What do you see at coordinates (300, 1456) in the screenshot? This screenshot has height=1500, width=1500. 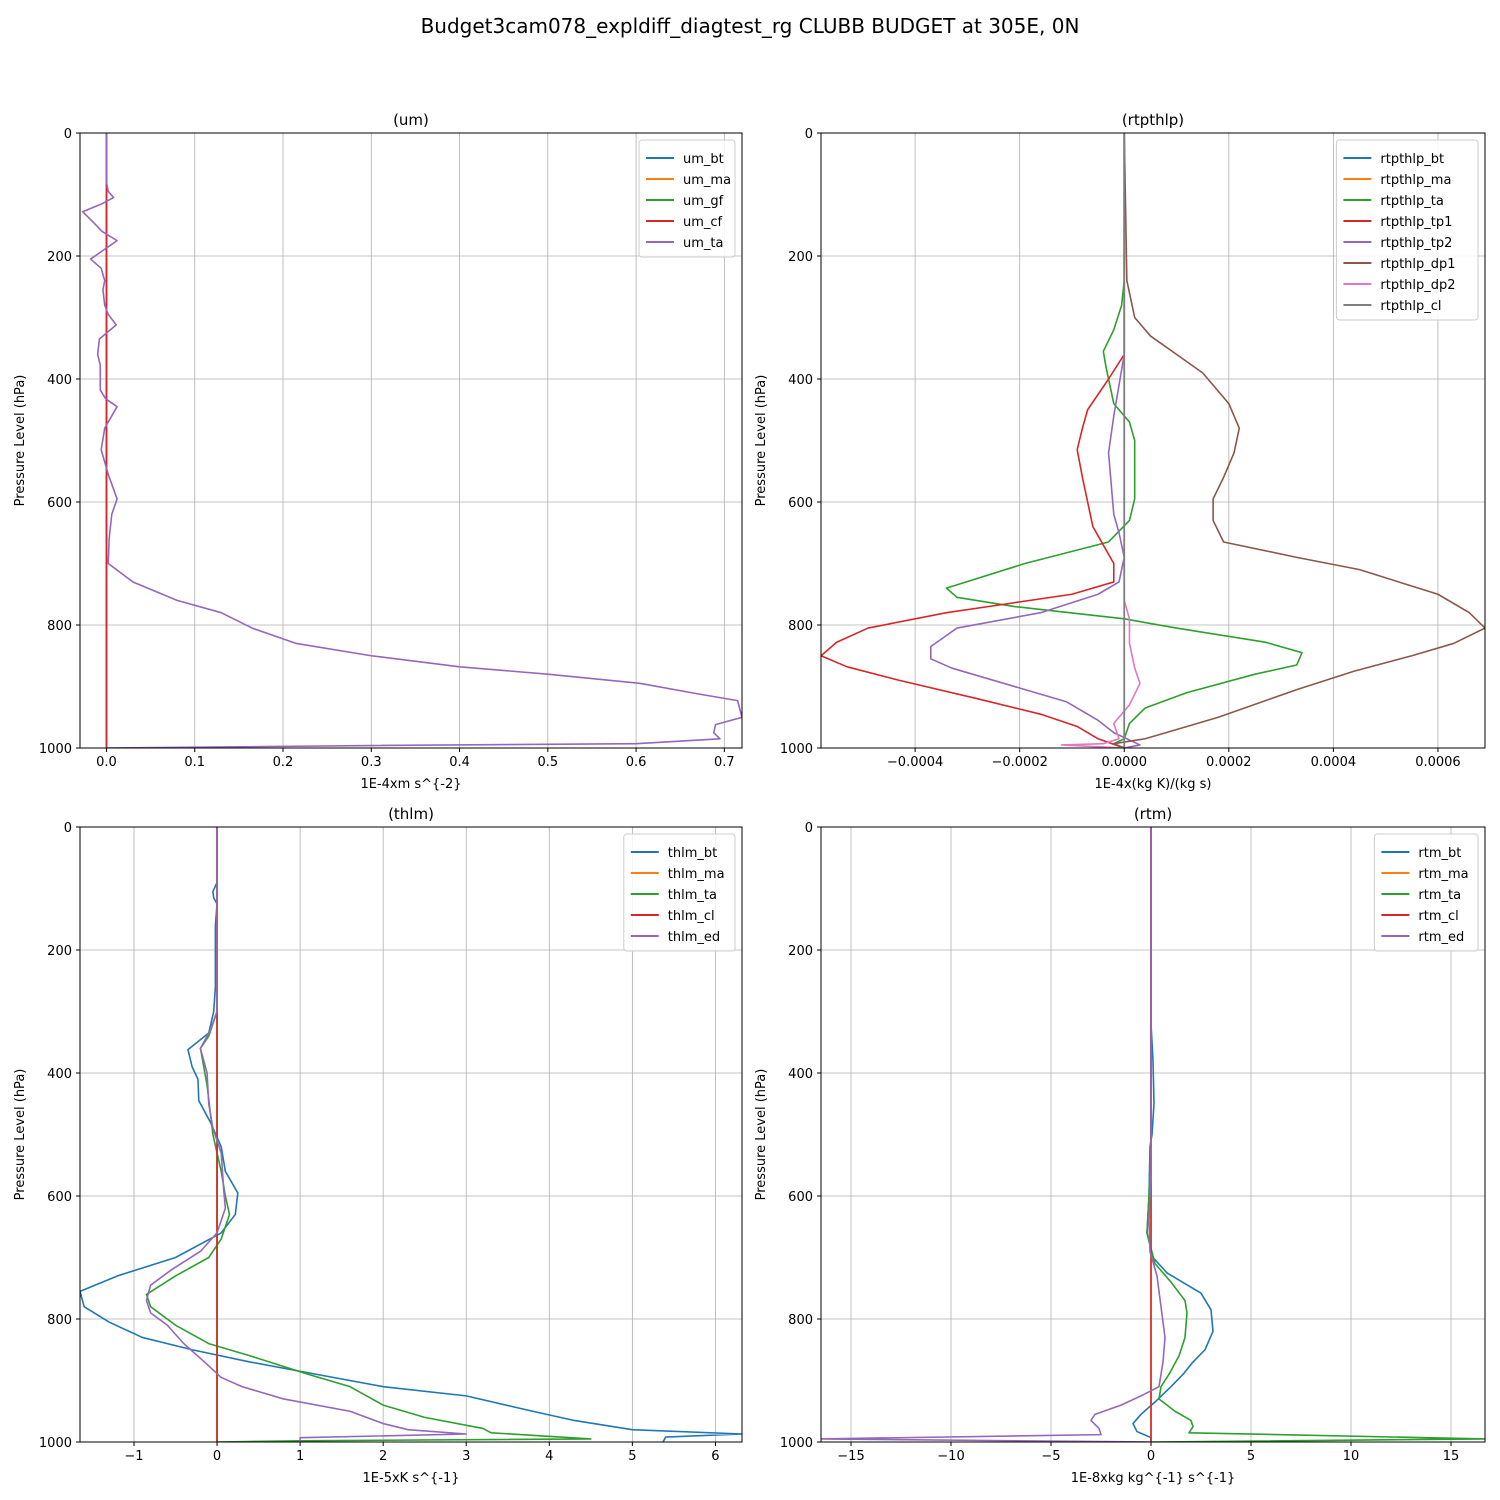 I see `x-tick-label: 1` at bounding box center [300, 1456].